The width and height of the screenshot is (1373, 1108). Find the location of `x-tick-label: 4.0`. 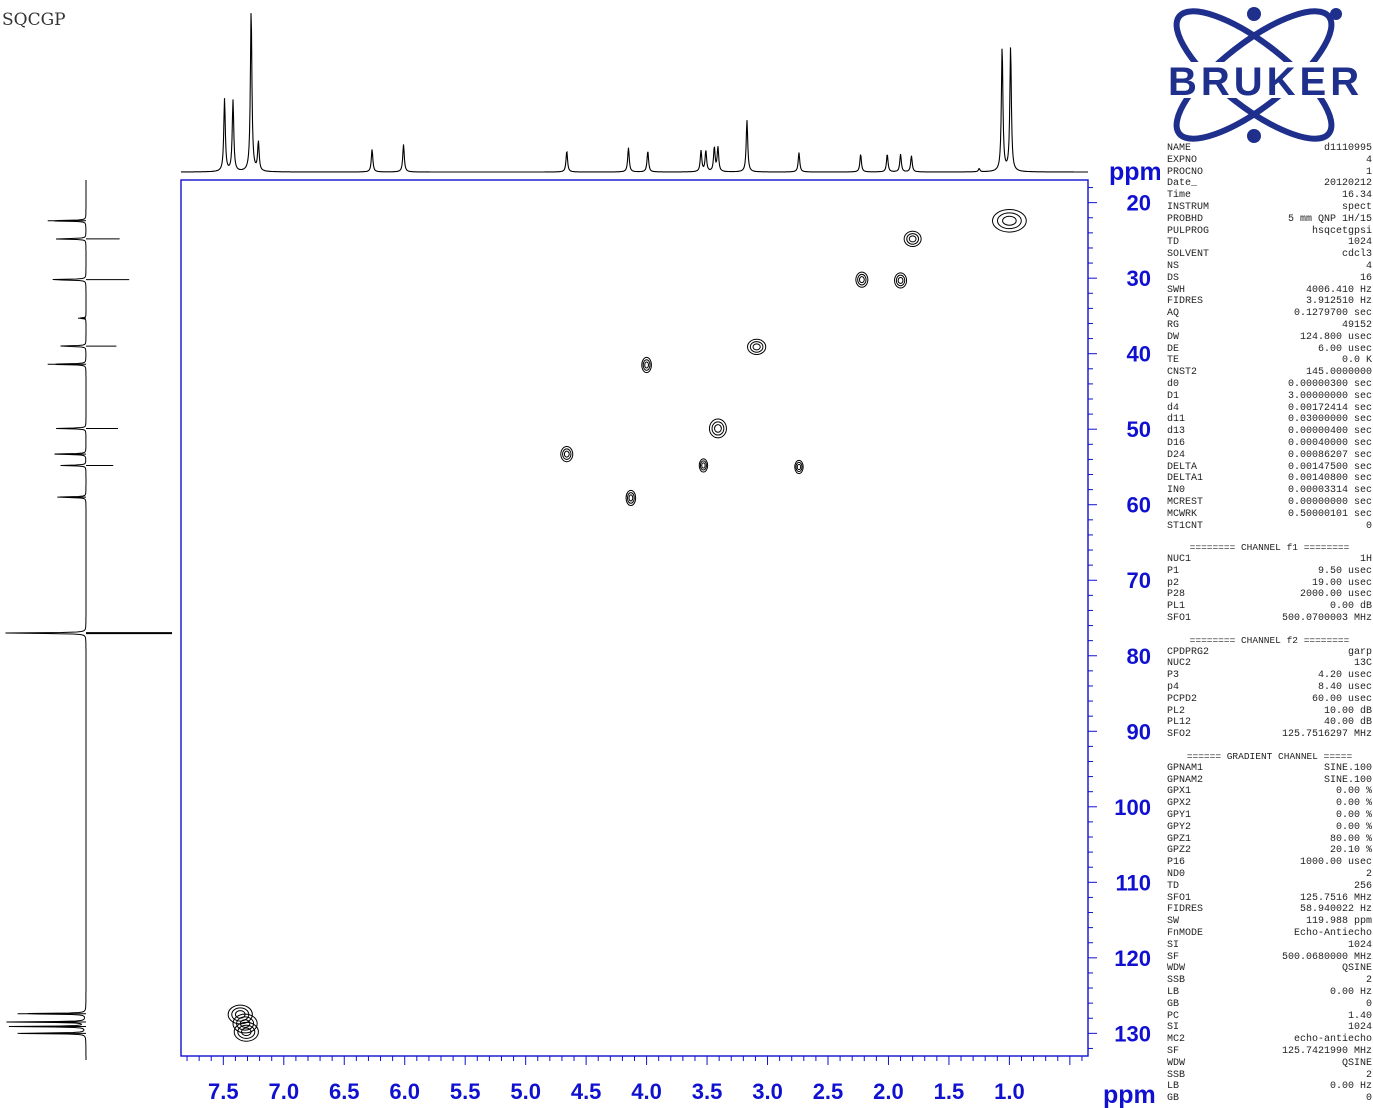

x-tick-label: 4.0 is located at coordinates (646, 1091).